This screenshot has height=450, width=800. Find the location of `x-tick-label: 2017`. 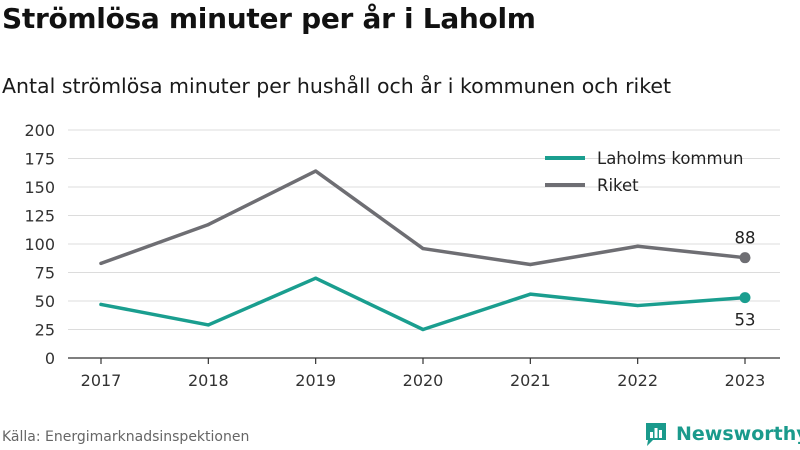

x-tick-label: 2017 is located at coordinates (101, 380).